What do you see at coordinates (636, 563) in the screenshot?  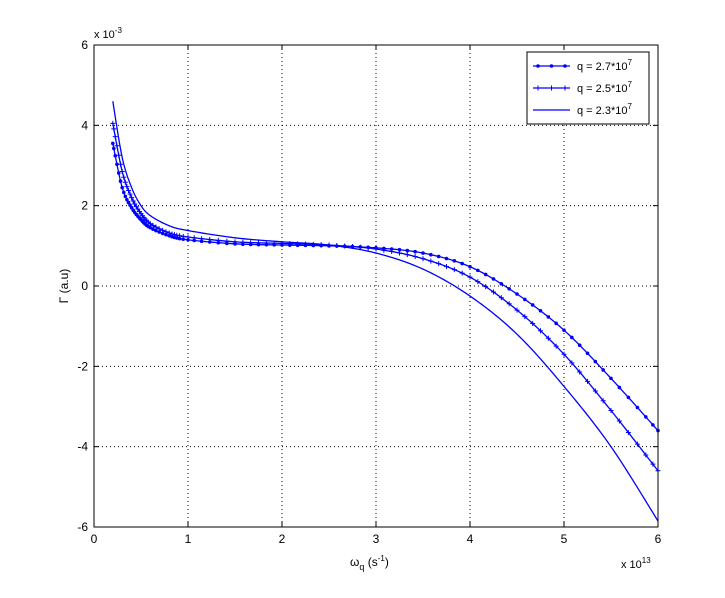 I see `x-multiplier: x 1013` at bounding box center [636, 563].